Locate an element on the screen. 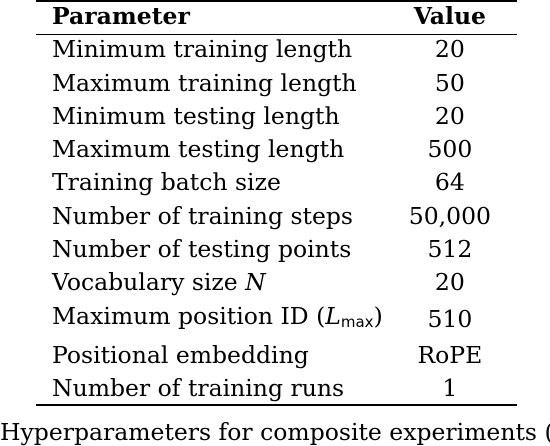 The image size is (550, 446). table-row: Number of training steps 50,000 is located at coordinates (276, 216).